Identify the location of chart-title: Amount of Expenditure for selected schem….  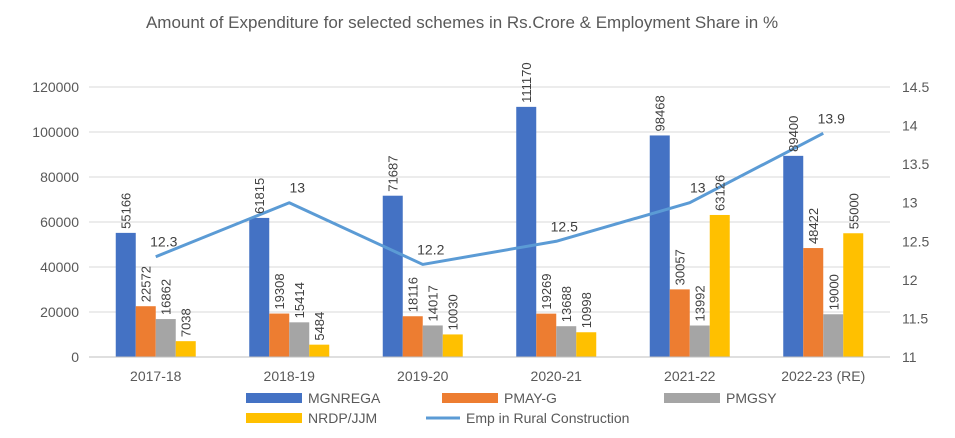
(462, 22).